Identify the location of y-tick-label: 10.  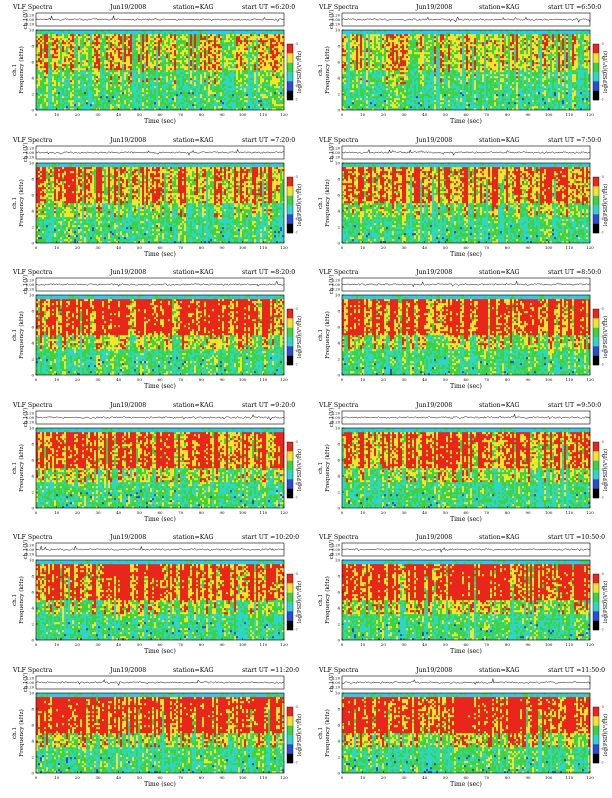
(338, 29).